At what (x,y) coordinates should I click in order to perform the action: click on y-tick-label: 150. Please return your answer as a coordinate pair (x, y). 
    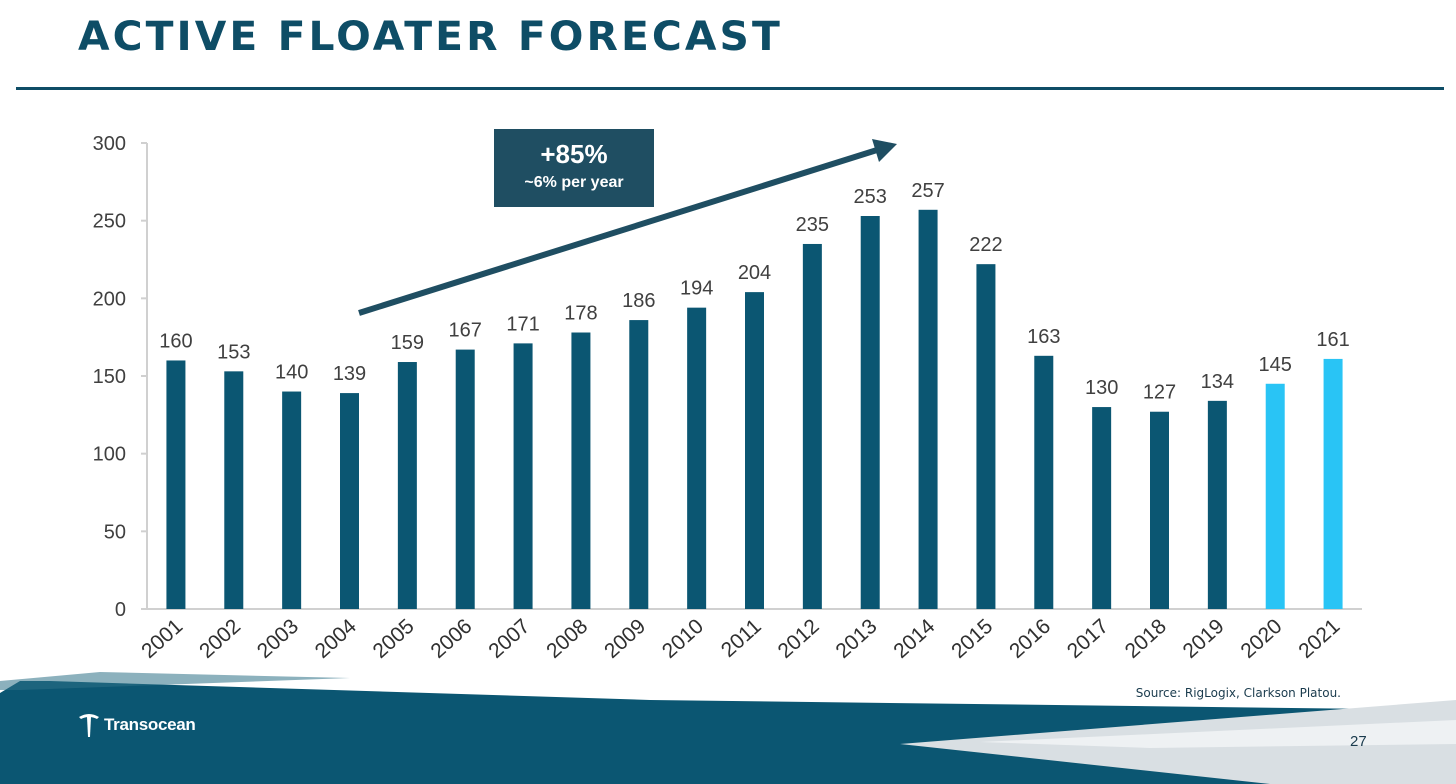
    Looking at the image, I should click on (109, 377).